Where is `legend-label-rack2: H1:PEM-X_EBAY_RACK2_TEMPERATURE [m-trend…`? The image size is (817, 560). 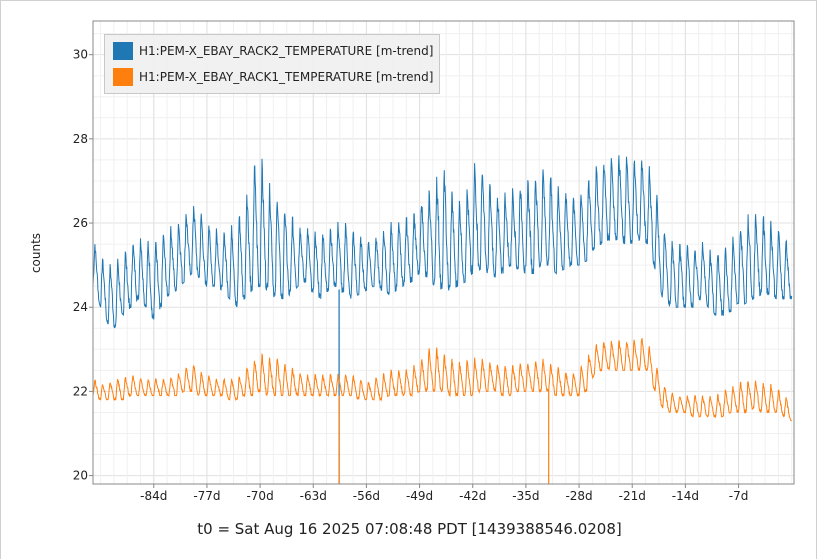 legend-label-rack2: H1:PEM-X_EBAY_RACK2_TEMPERATURE [m-trend… is located at coordinates (286, 51).